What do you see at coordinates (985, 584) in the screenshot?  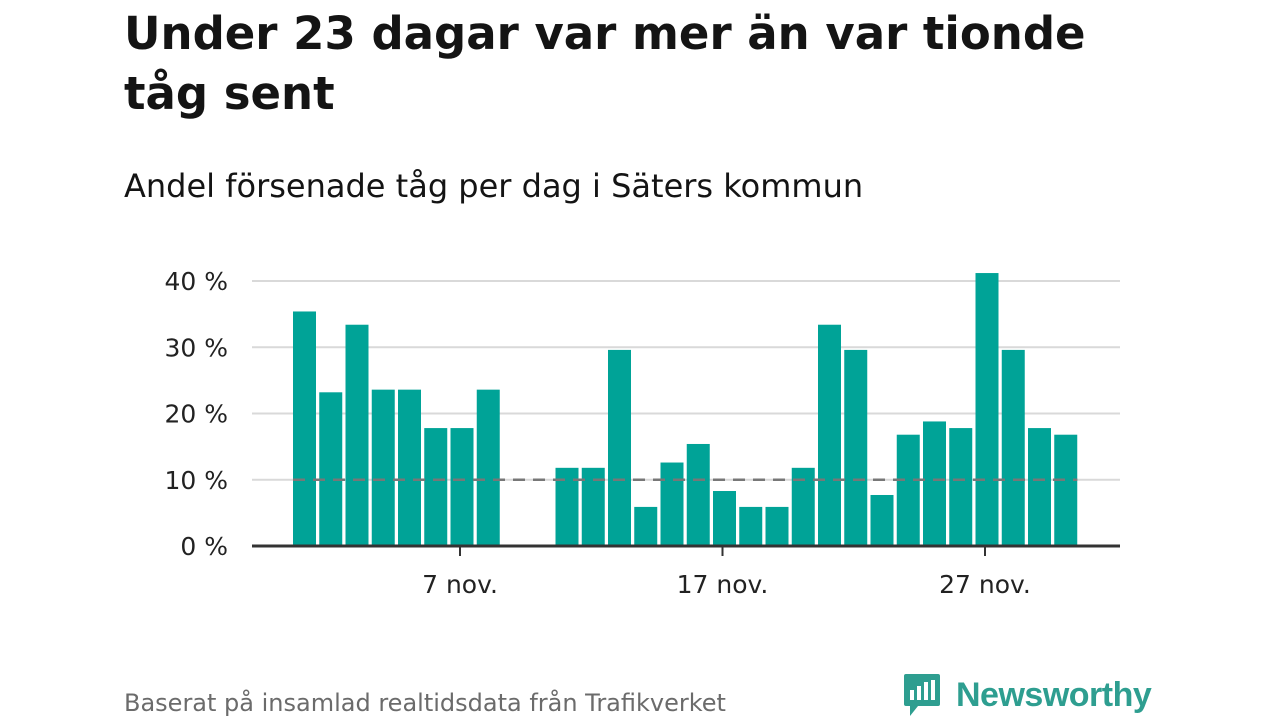 I see `x-tick-label: 27 nov.` at bounding box center [985, 584].